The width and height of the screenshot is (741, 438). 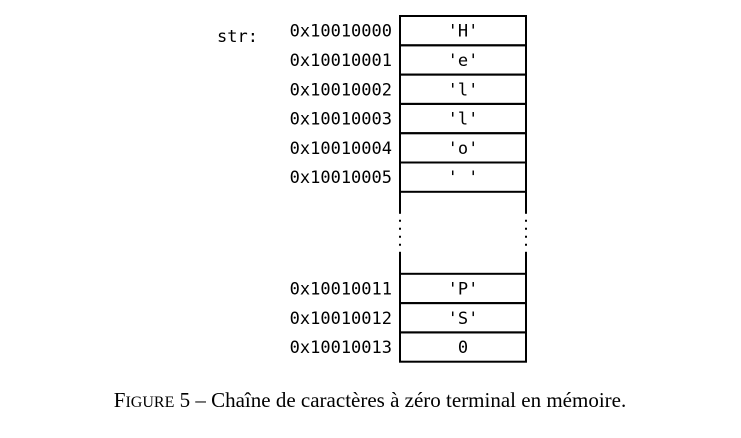 What do you see at coordinates (463, 319) in the screenshot?
I see `memory-value: 'S'` at bounding box center [463, 319].